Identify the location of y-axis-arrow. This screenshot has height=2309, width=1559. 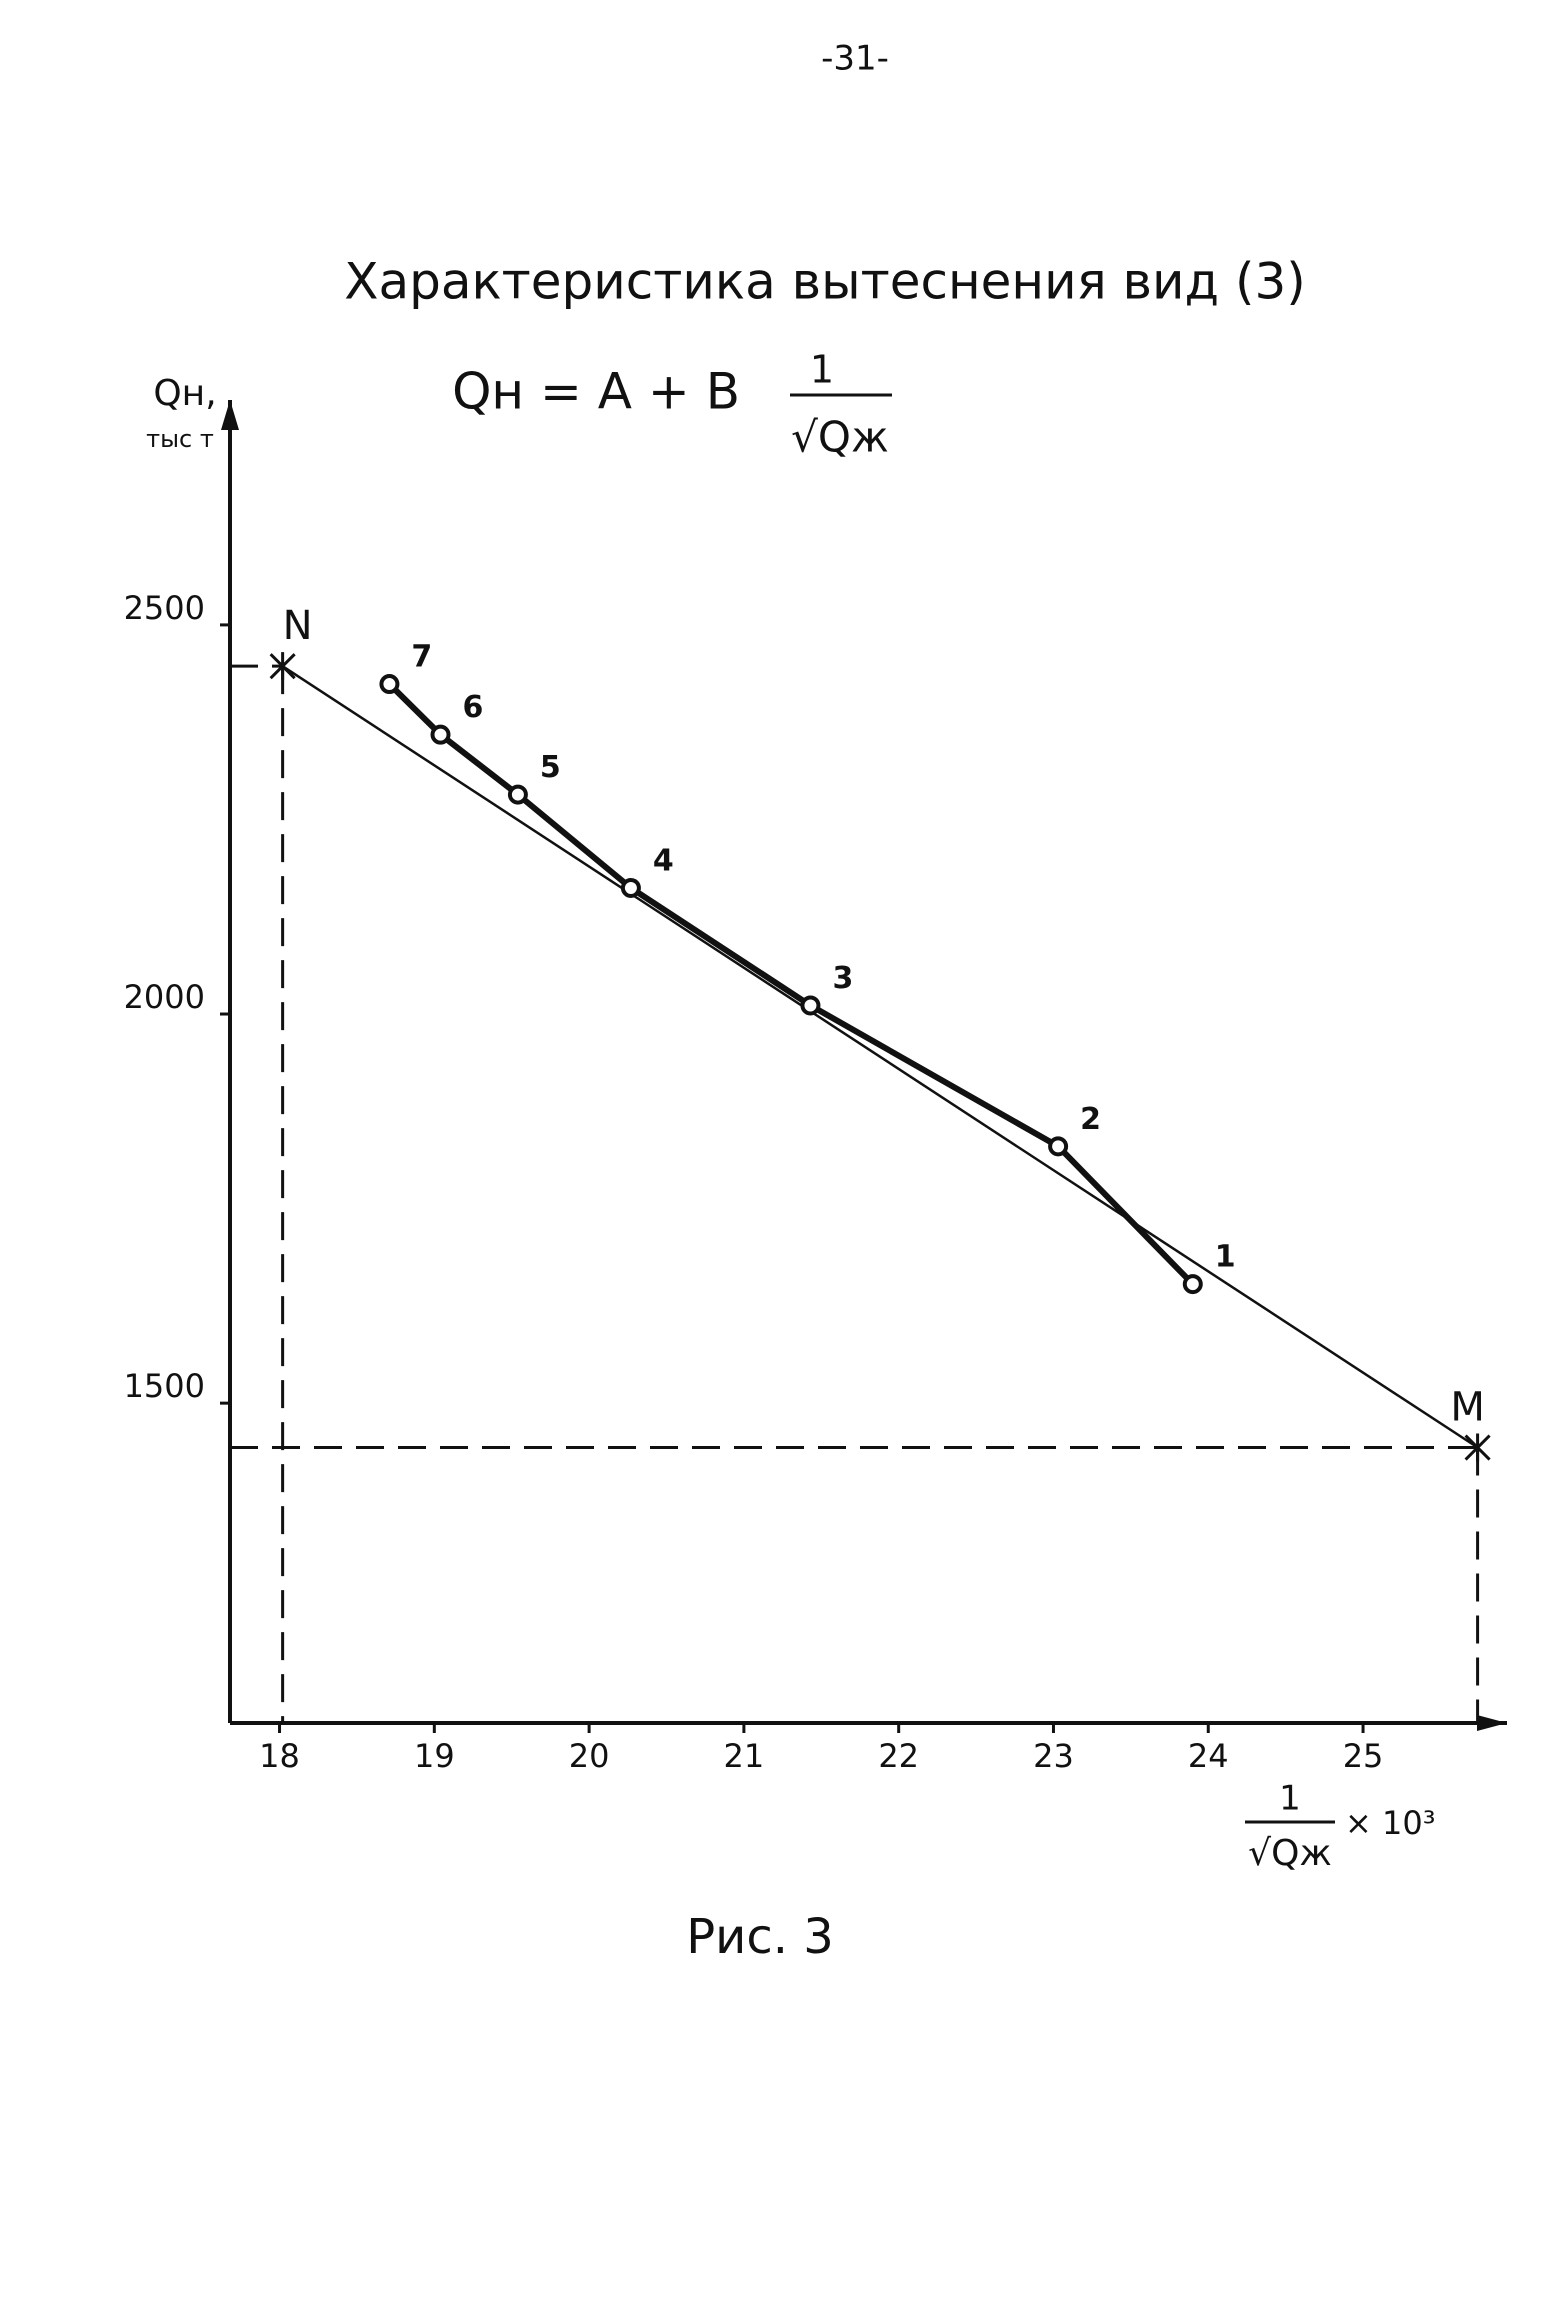
(230, 415).